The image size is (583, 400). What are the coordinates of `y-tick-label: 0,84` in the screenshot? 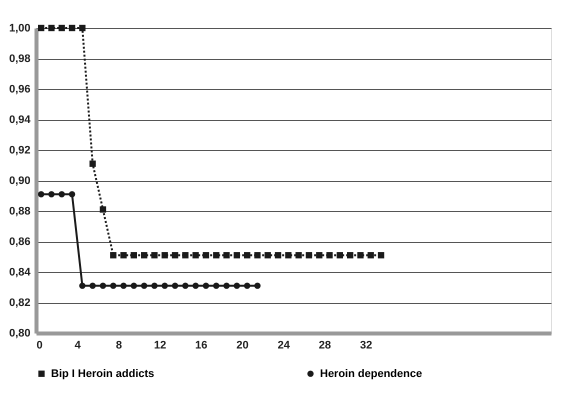 It's located at (20, 272).